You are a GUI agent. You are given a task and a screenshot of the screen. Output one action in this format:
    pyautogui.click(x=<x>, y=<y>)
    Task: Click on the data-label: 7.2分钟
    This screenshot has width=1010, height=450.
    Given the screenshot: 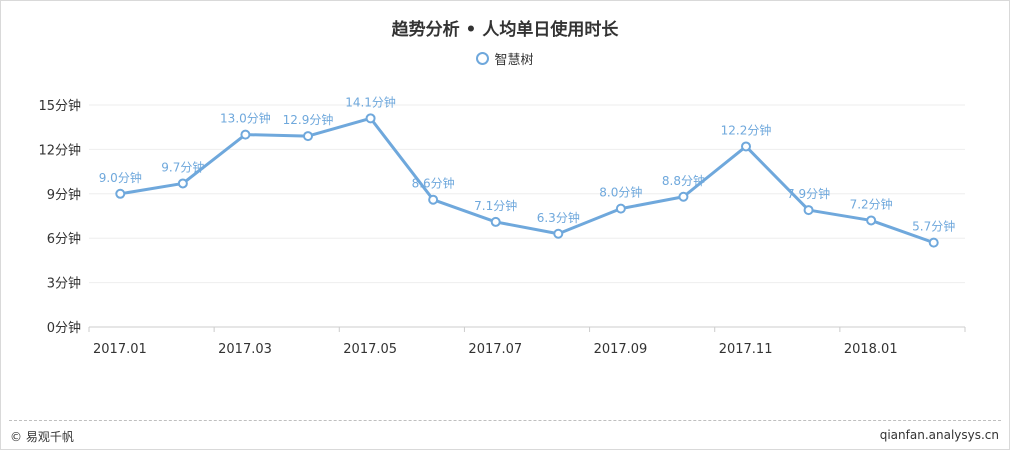 What is the action you would take?
    pyautogui.click(x=871, y=203)
    